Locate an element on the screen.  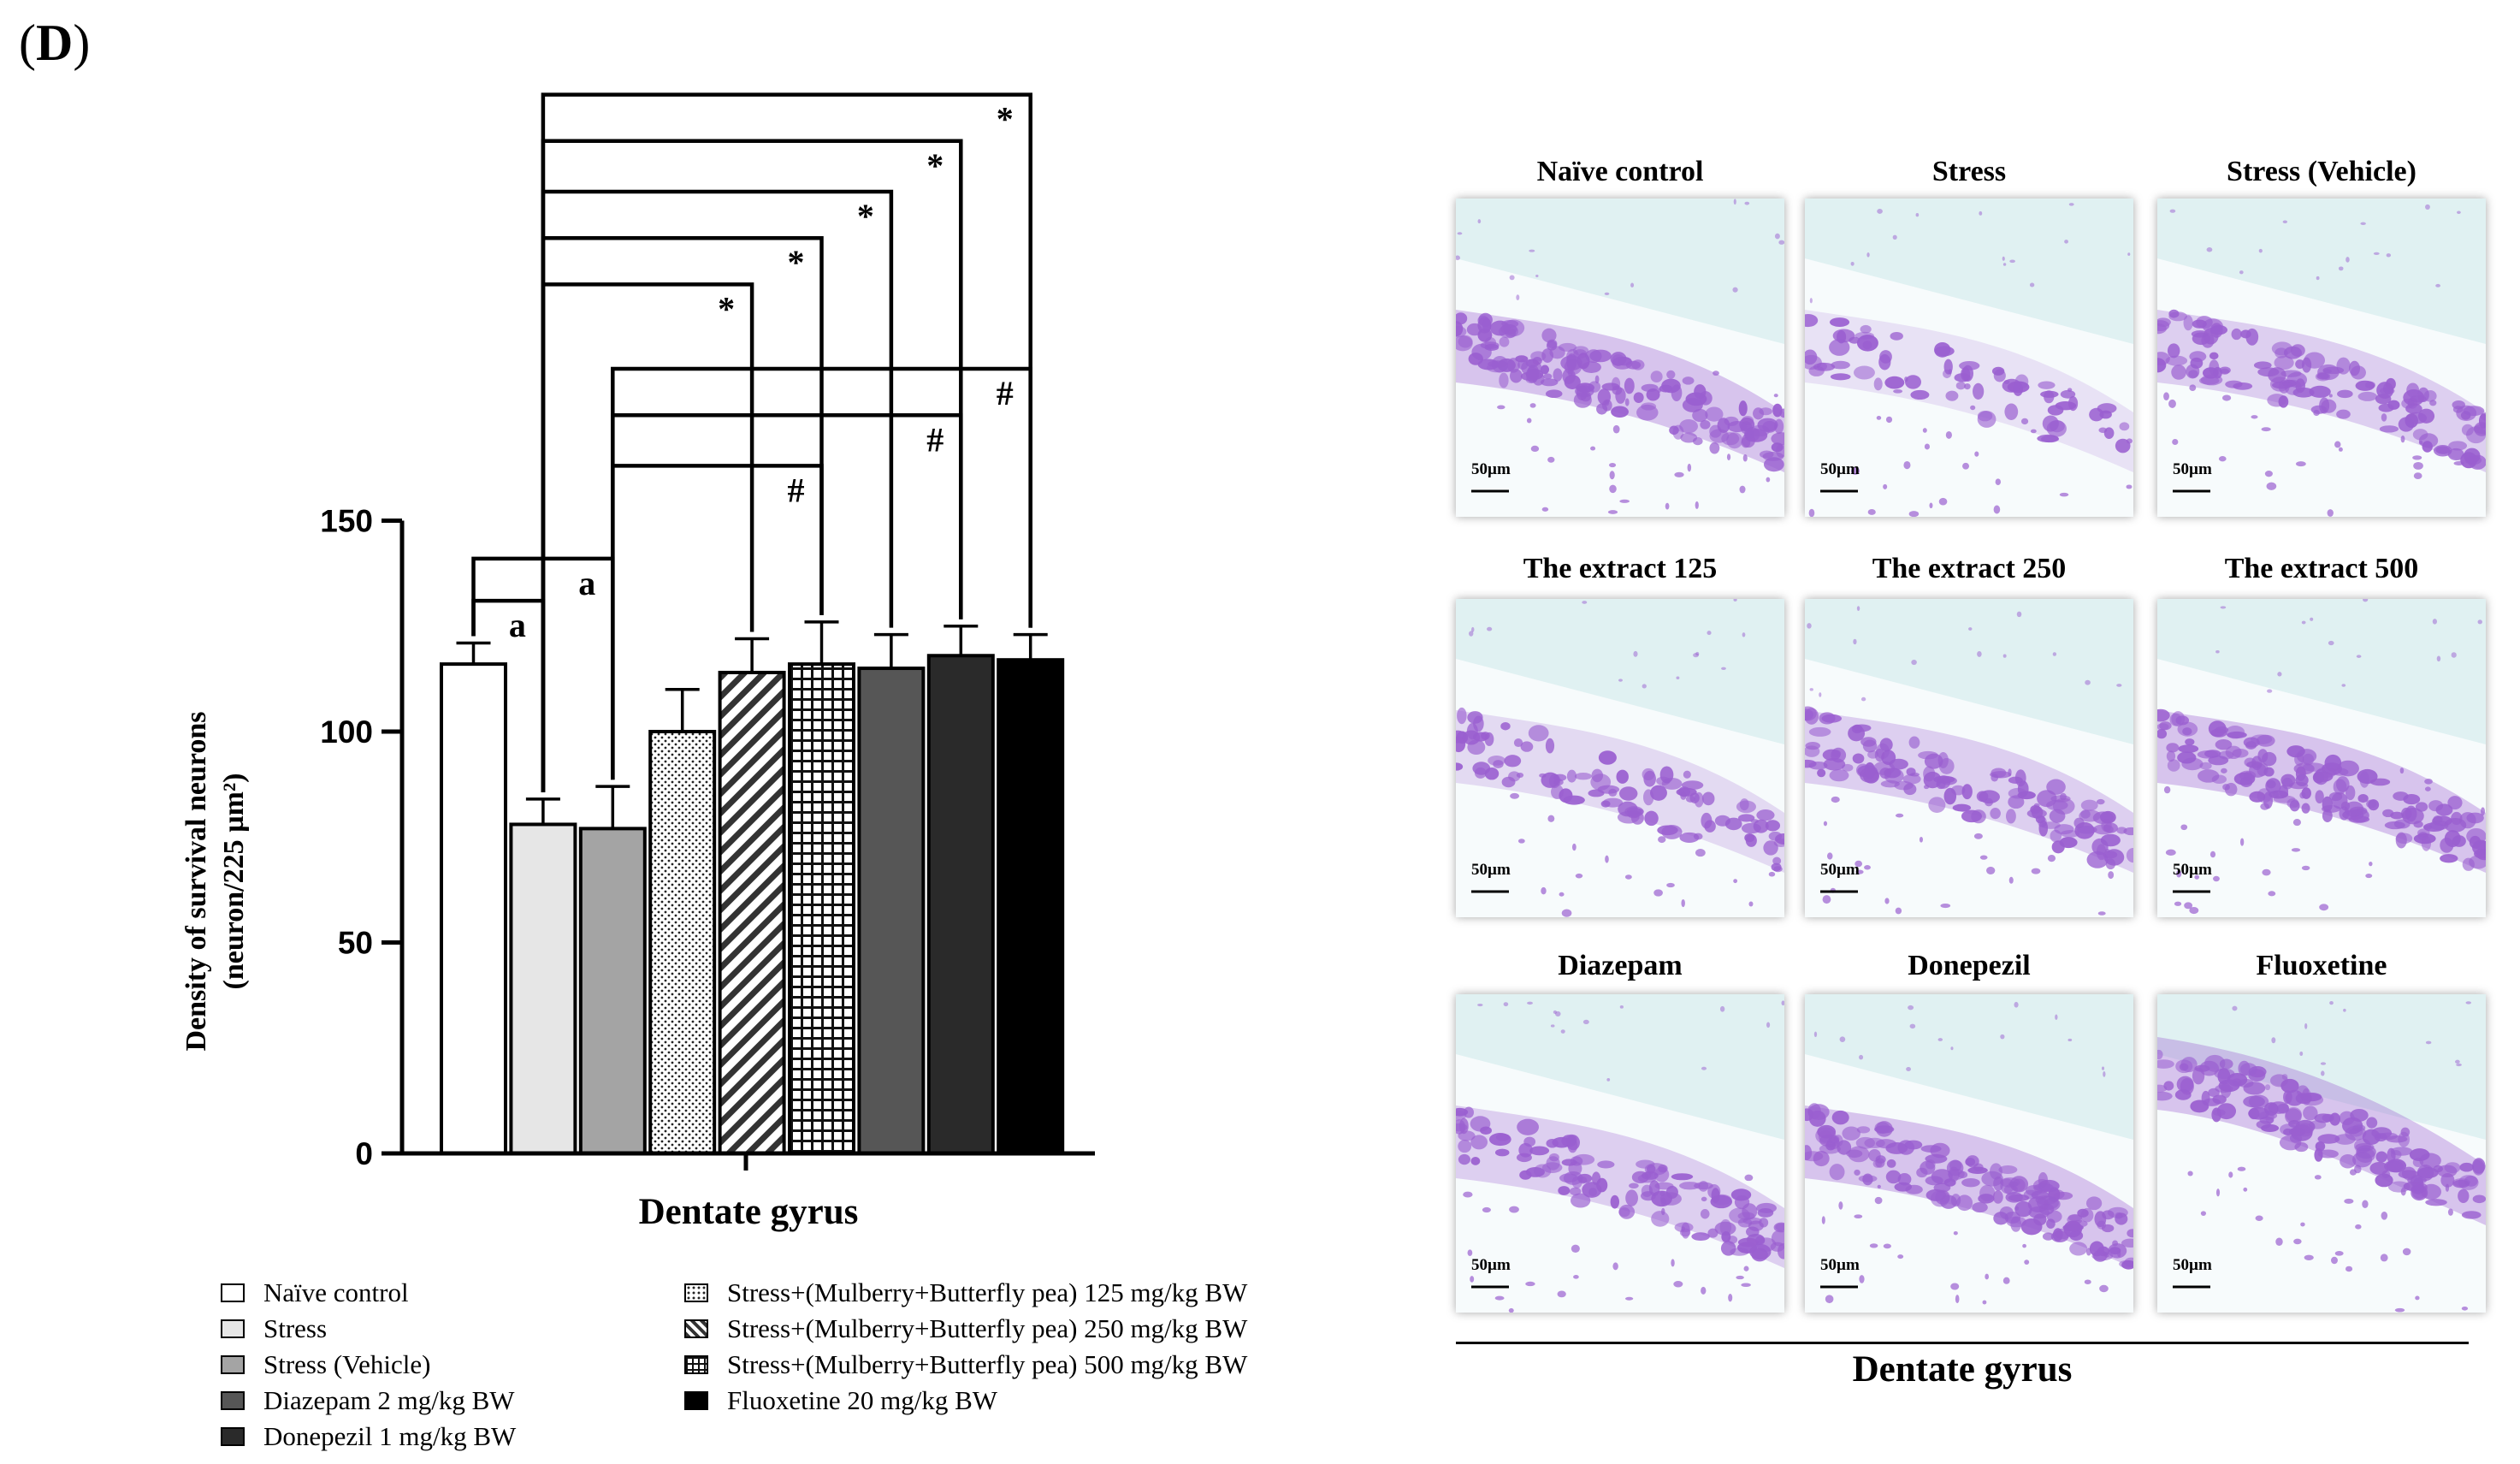
significance-brackets: a a # # # * * * * * is located at coordinates (751, 442).